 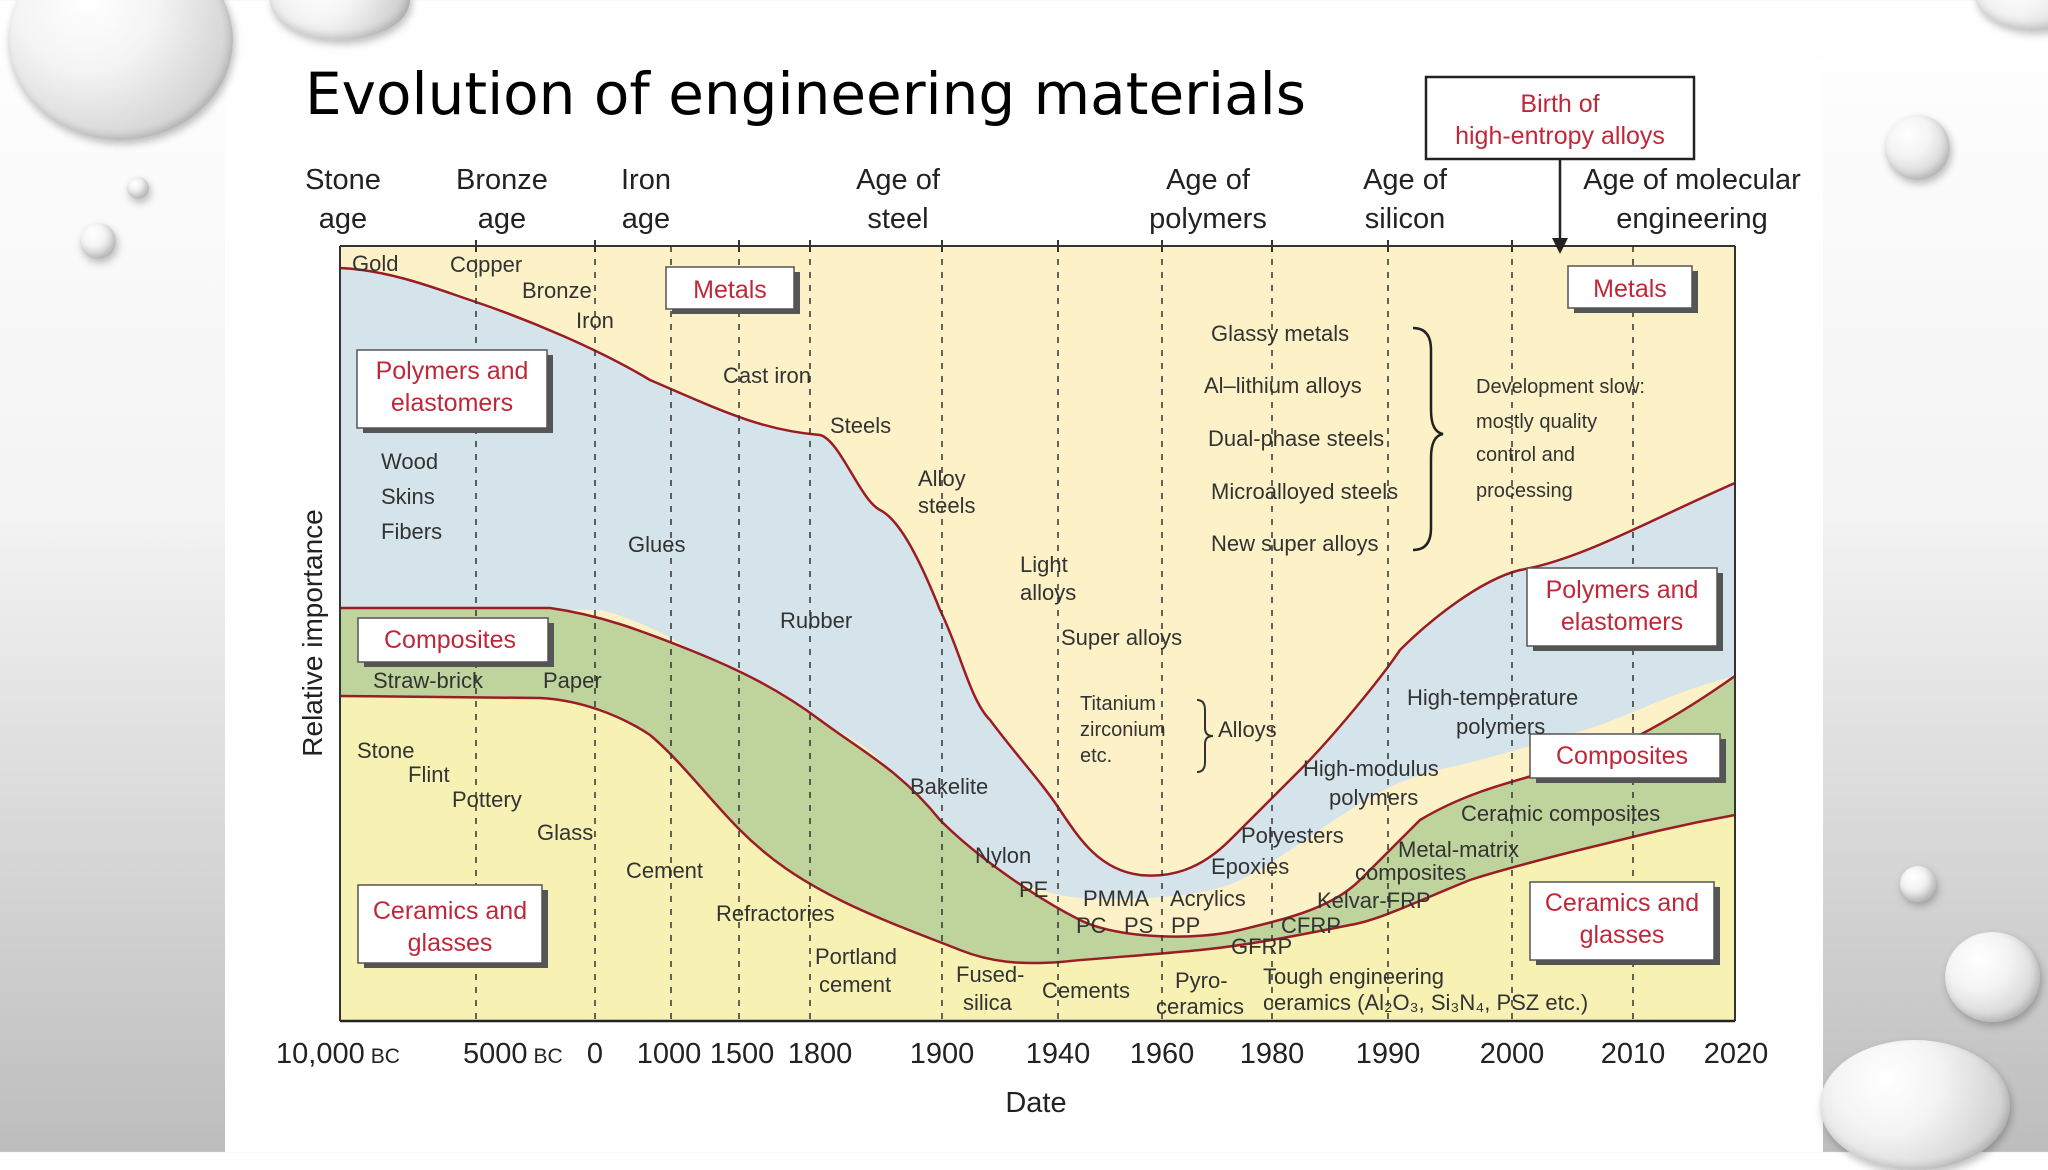 I want to click on label-fused-silica-2: silica, so click(x=988, y=1002).